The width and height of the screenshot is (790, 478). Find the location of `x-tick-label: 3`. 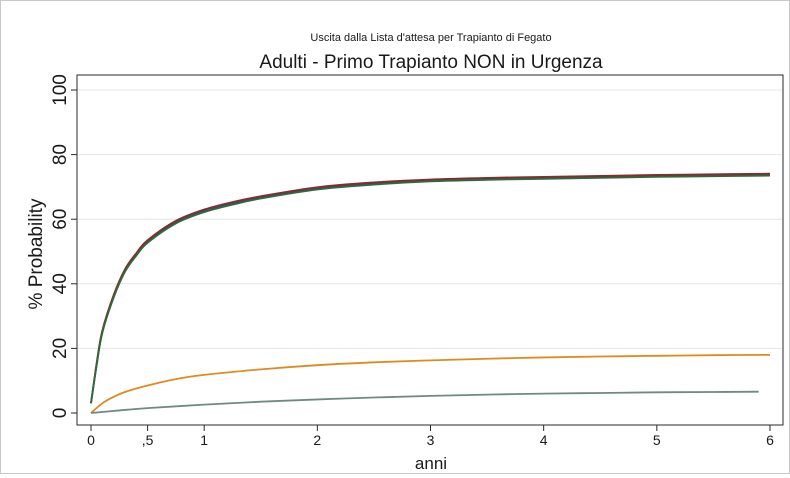

x-tick-label: 3 is located at coordinates (431, 440).